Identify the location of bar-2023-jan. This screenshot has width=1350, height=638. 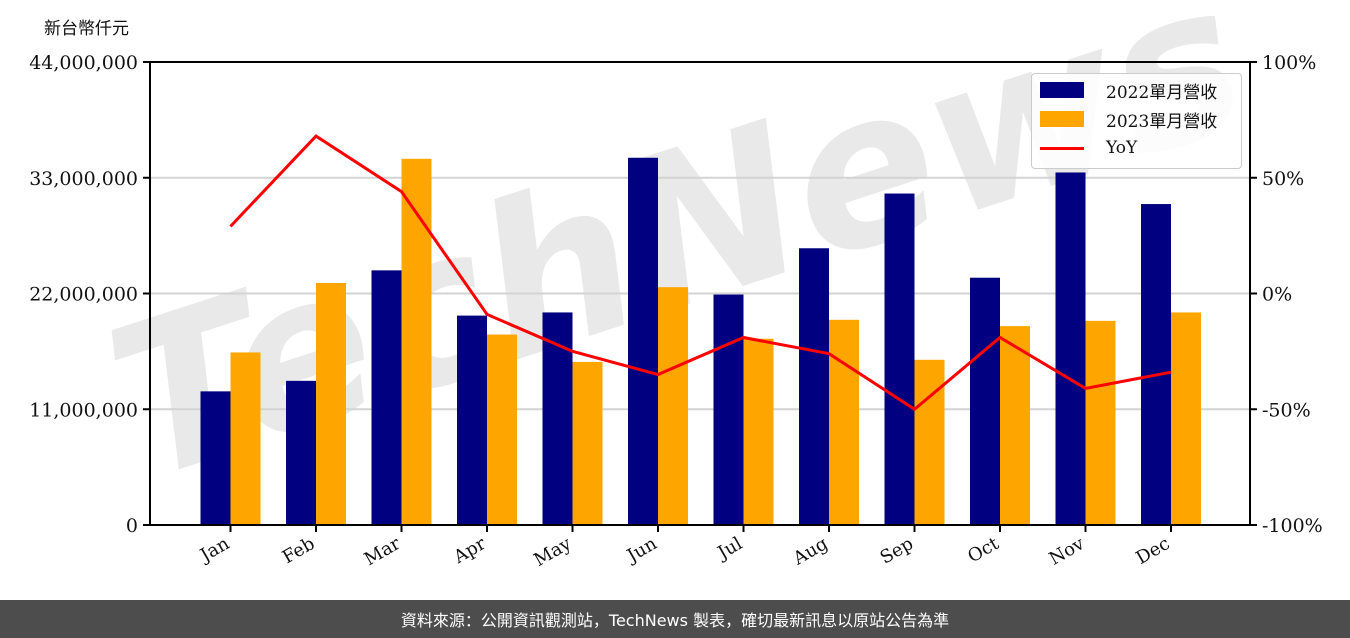
(245, 438).